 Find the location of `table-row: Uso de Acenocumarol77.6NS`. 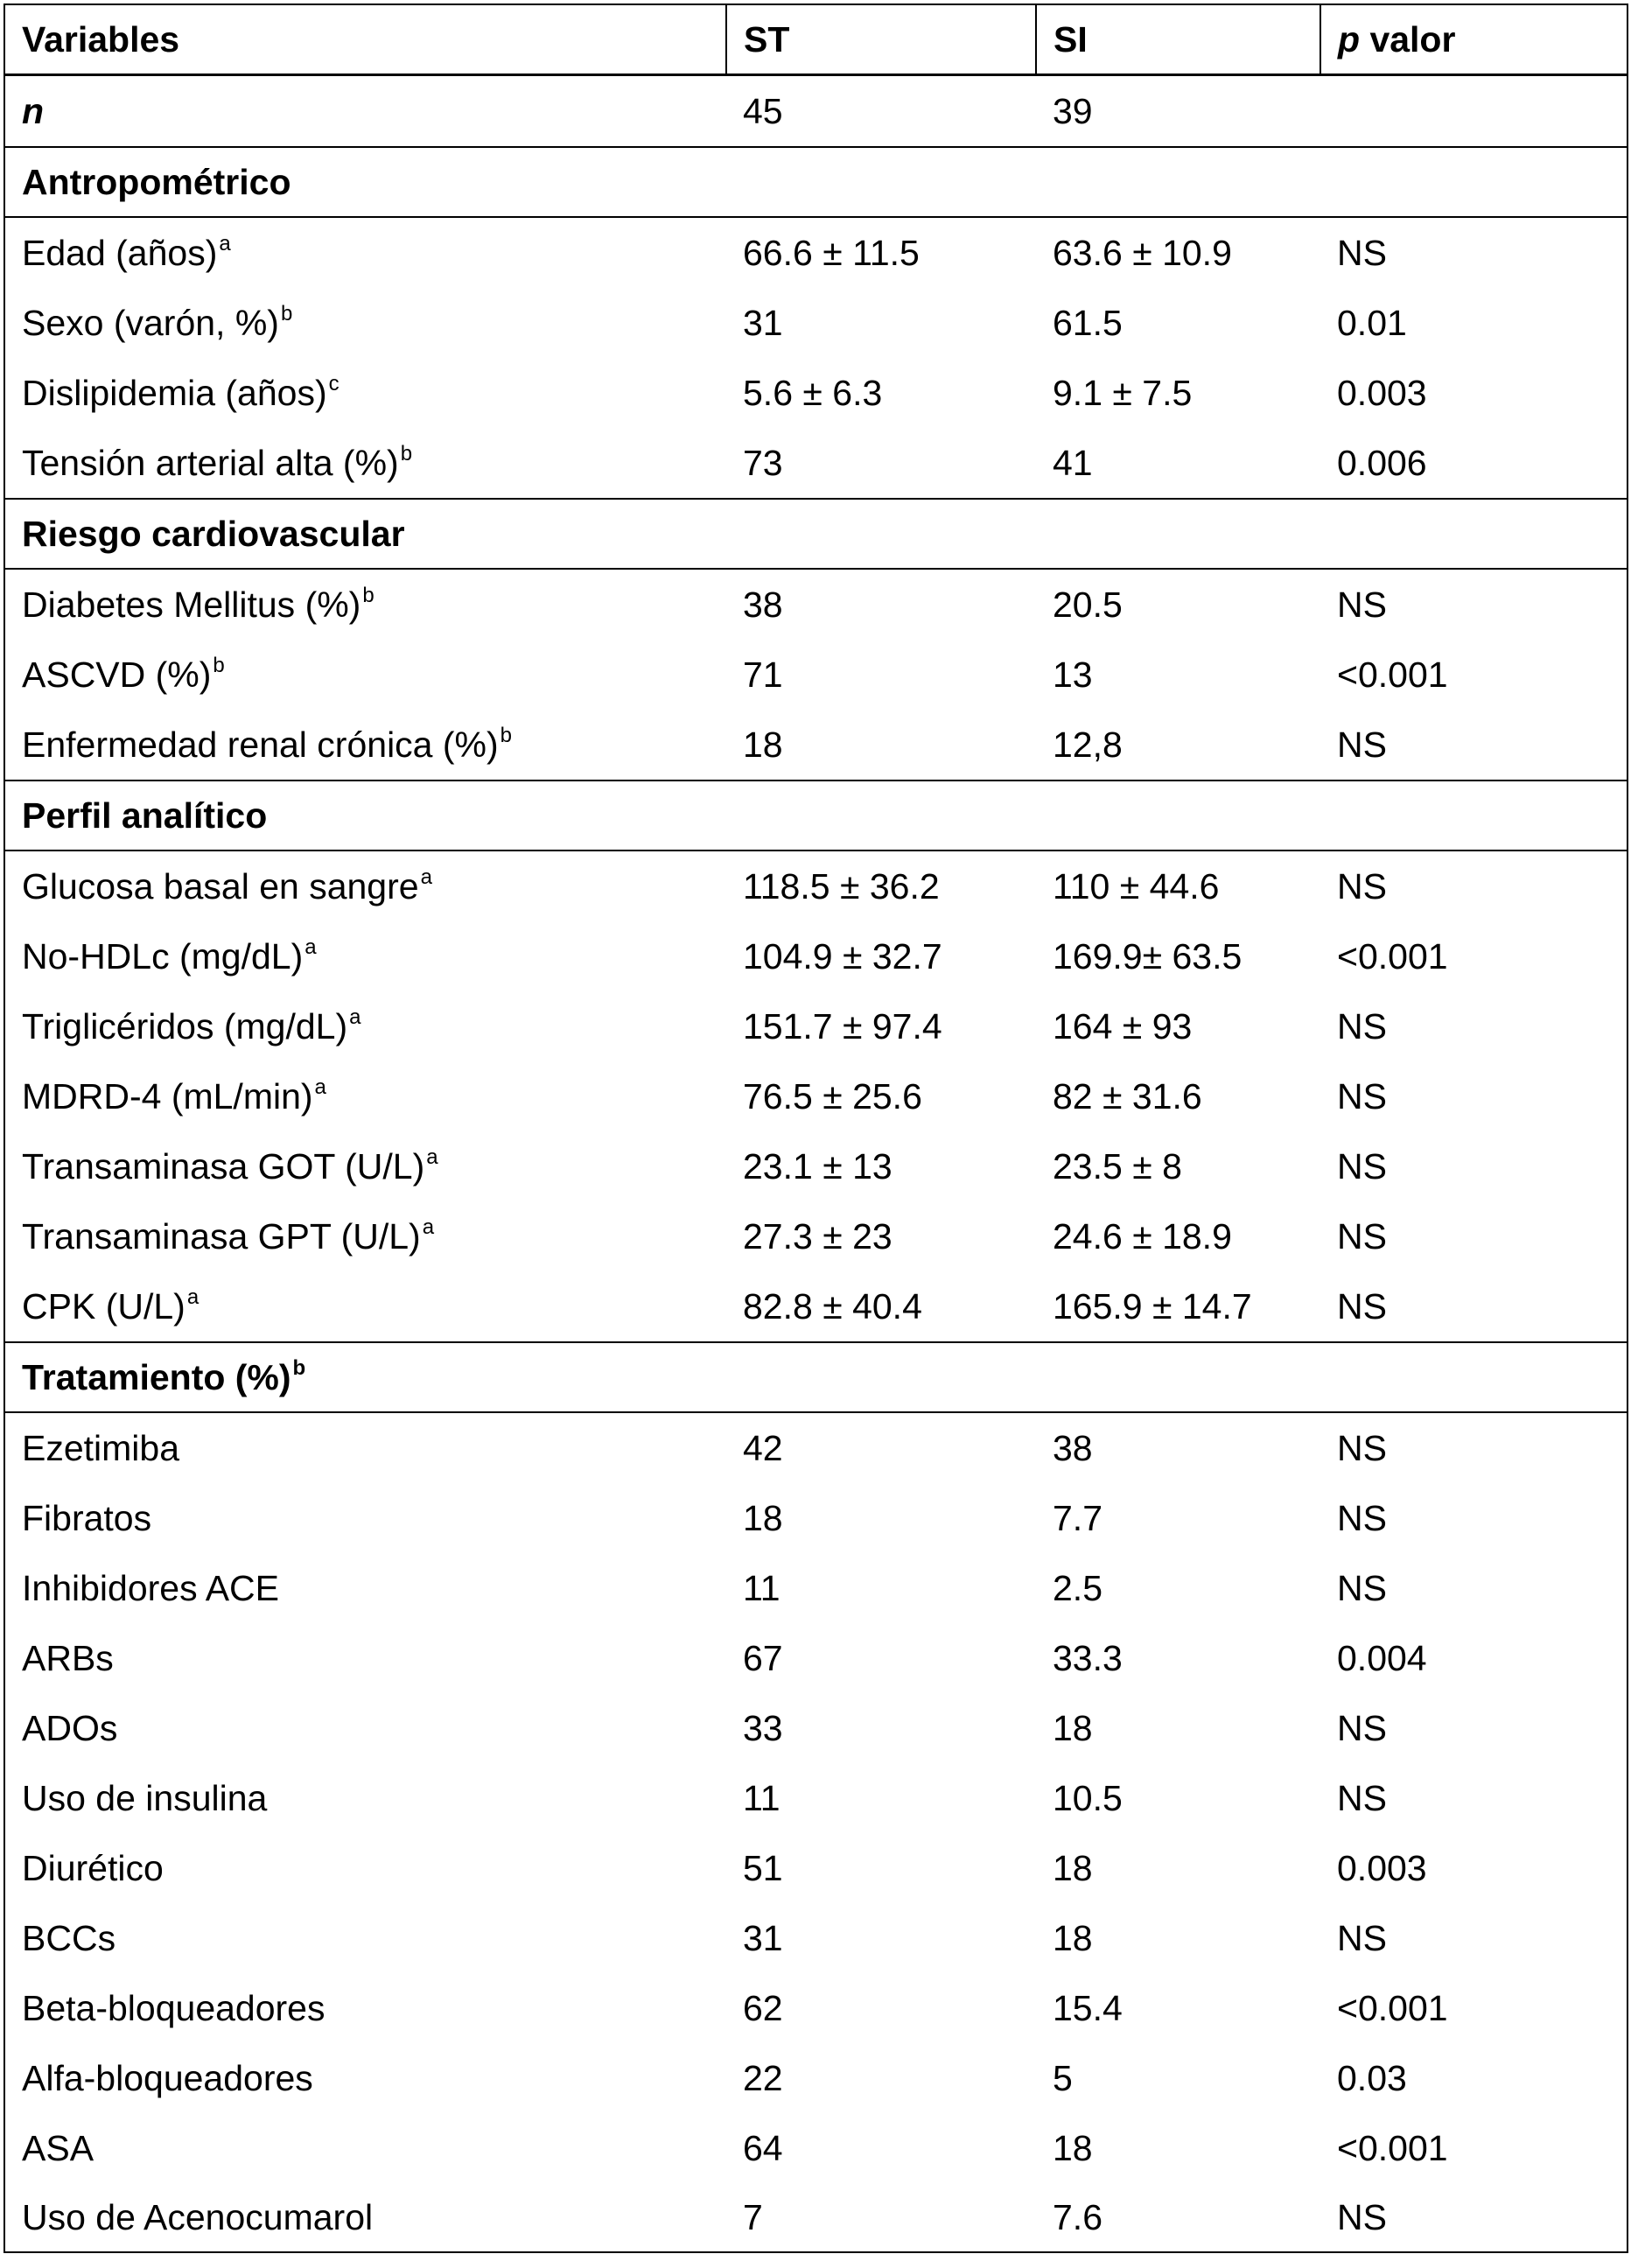

table-row: Uso de Acenocumarol77.6NS is located at coordinates (816, 2217).